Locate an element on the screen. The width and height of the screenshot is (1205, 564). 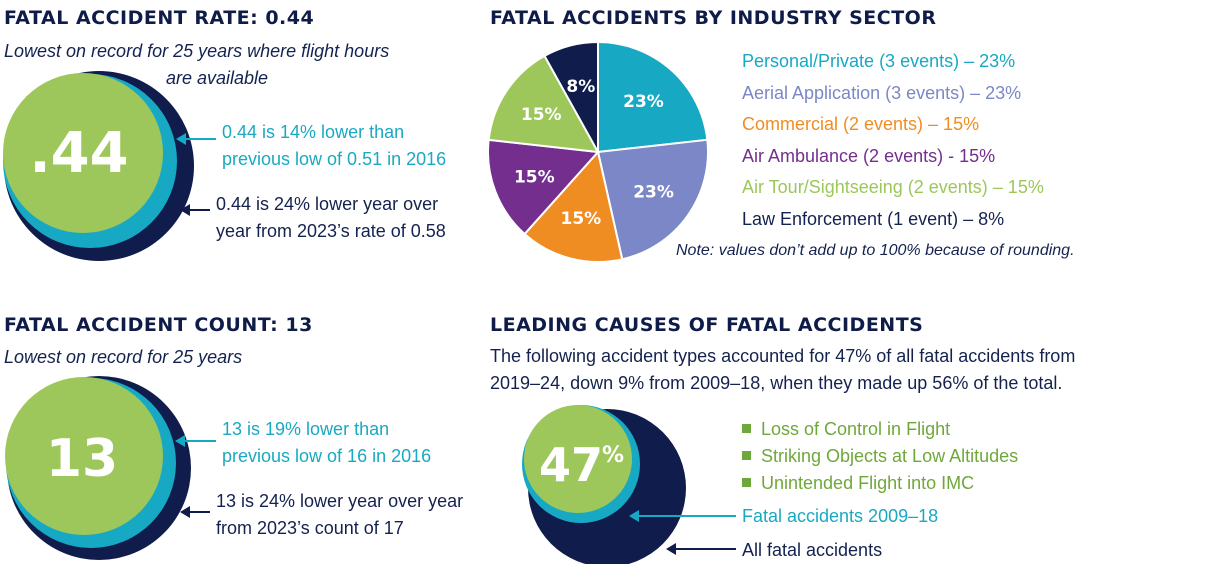
rate-teal-arrowhead is located at coordinates (181, 139).